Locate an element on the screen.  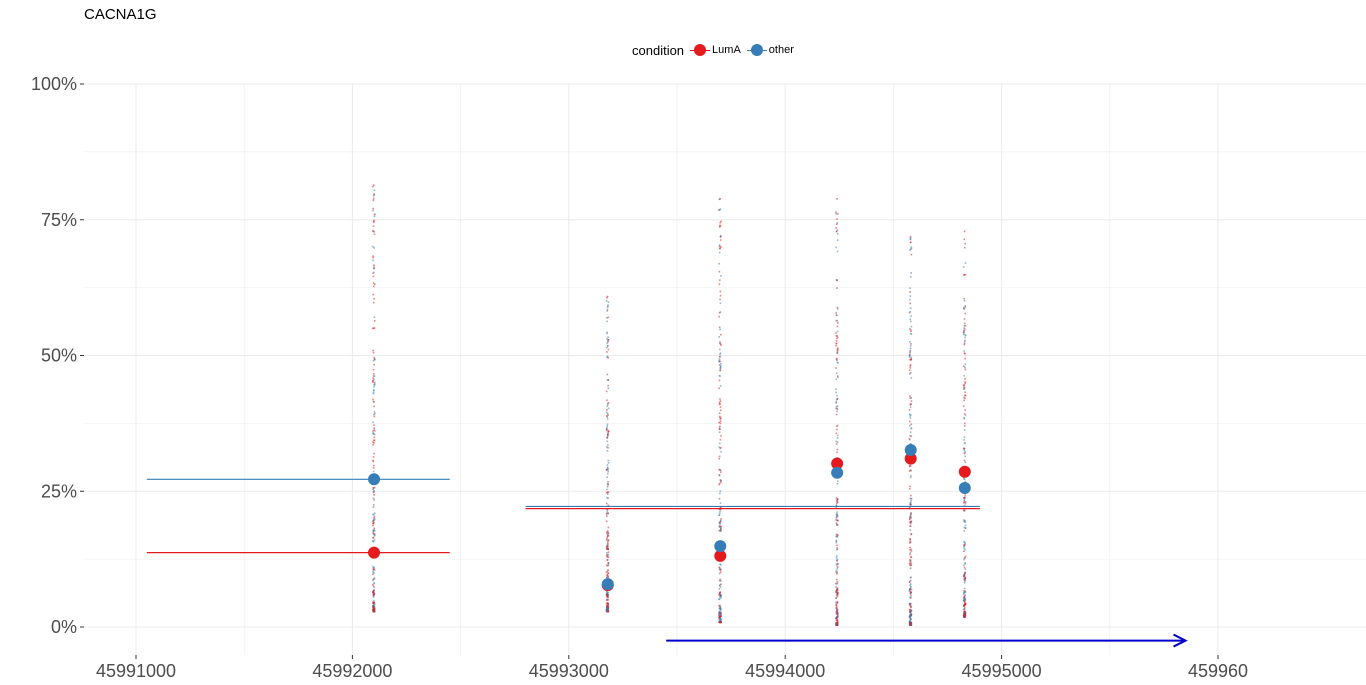
sample-spread is located at coordinates (837, 412).